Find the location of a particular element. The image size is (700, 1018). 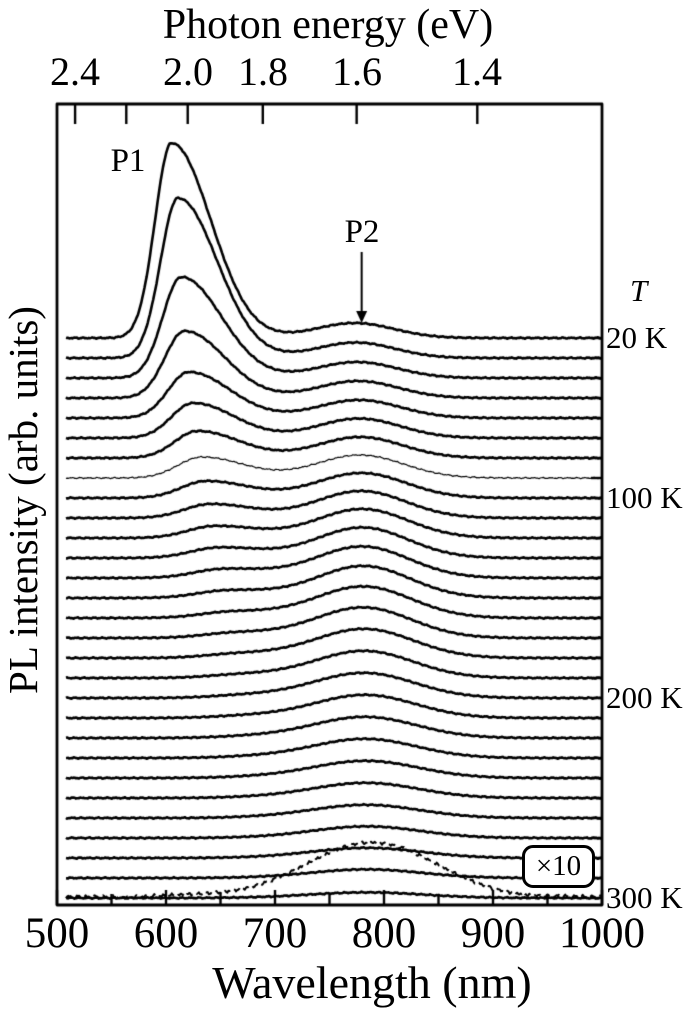

temperature-label-300K: 300 K is located at coordinates (644, 897).